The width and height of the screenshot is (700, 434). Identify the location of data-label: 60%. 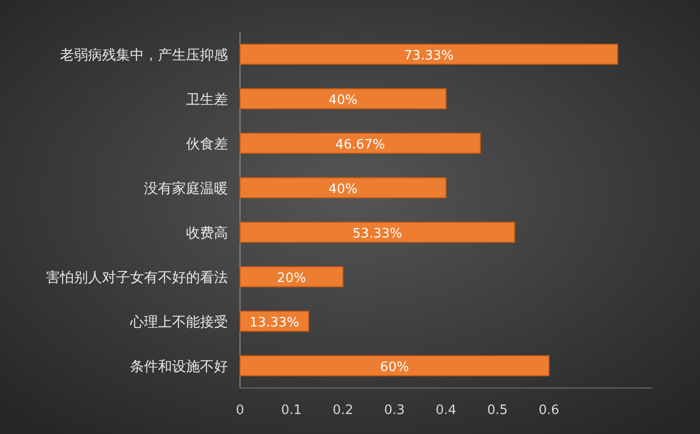
(394, 367).